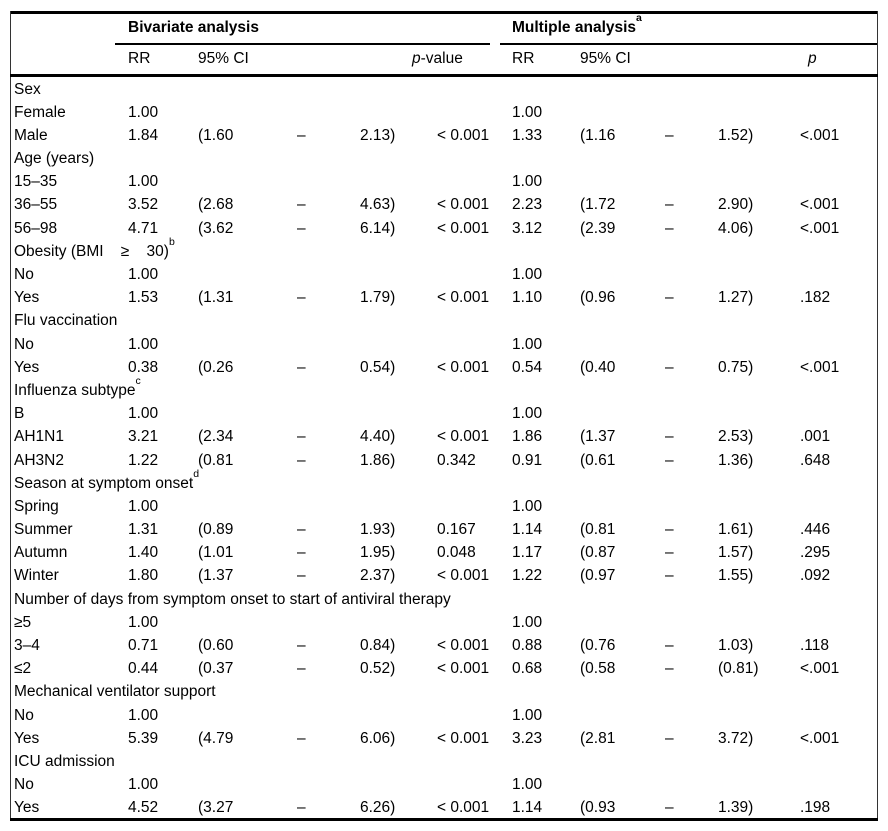 The height and width of the screenshot is (831, 888). What do you see at coordinates (527, 228) in the screenshot?
I see `cell-rr2: 3.12` at bounding box center [527, 228].